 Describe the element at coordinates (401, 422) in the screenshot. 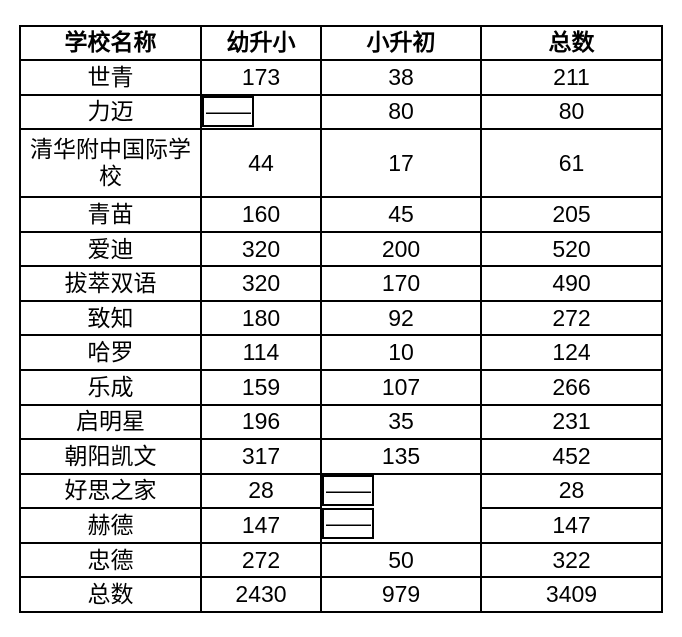

I see `cell-primary-to-middle: 35` at that location.